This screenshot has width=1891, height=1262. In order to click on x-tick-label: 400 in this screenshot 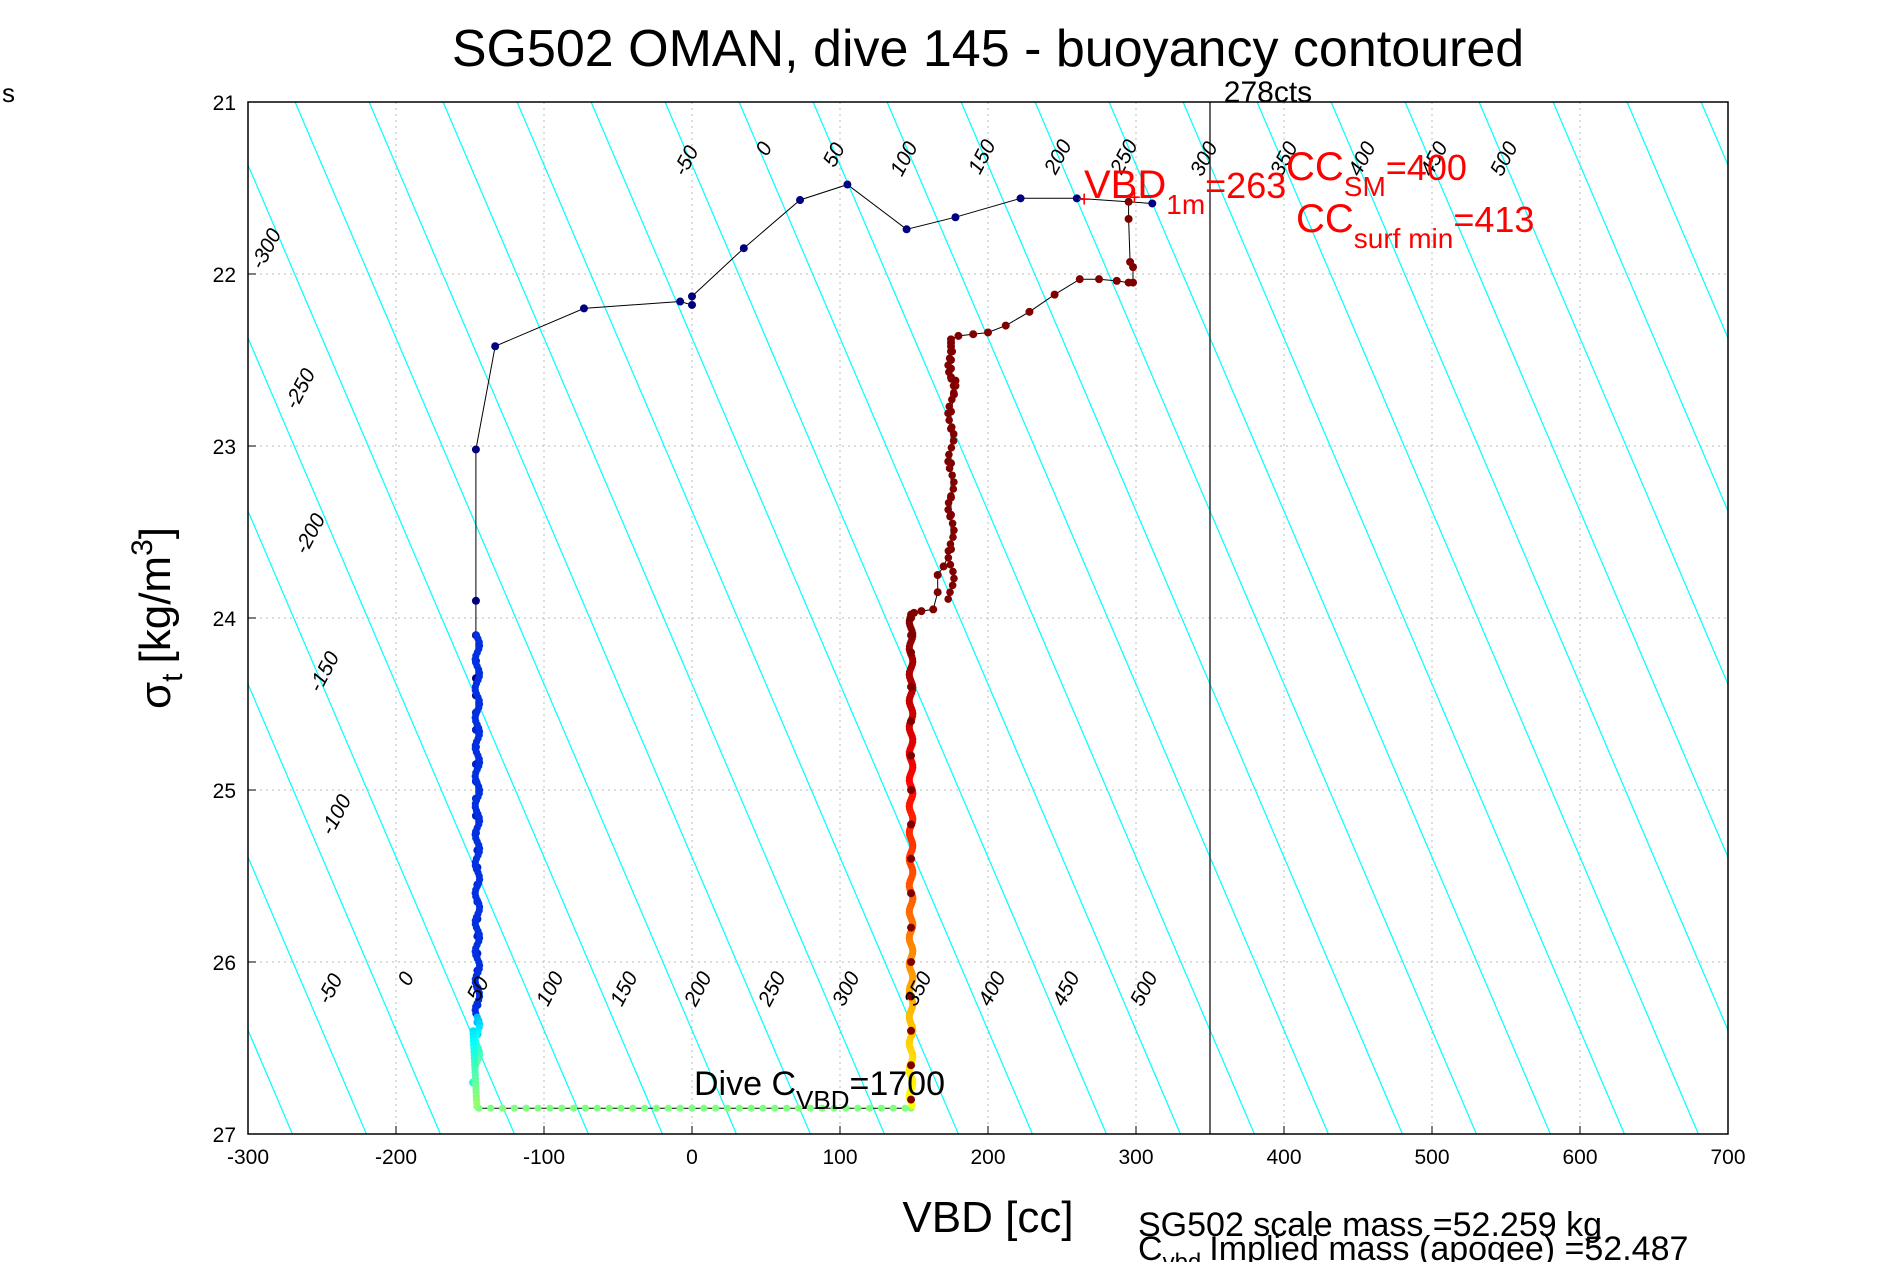, I will do `click(1283, 1157)`.